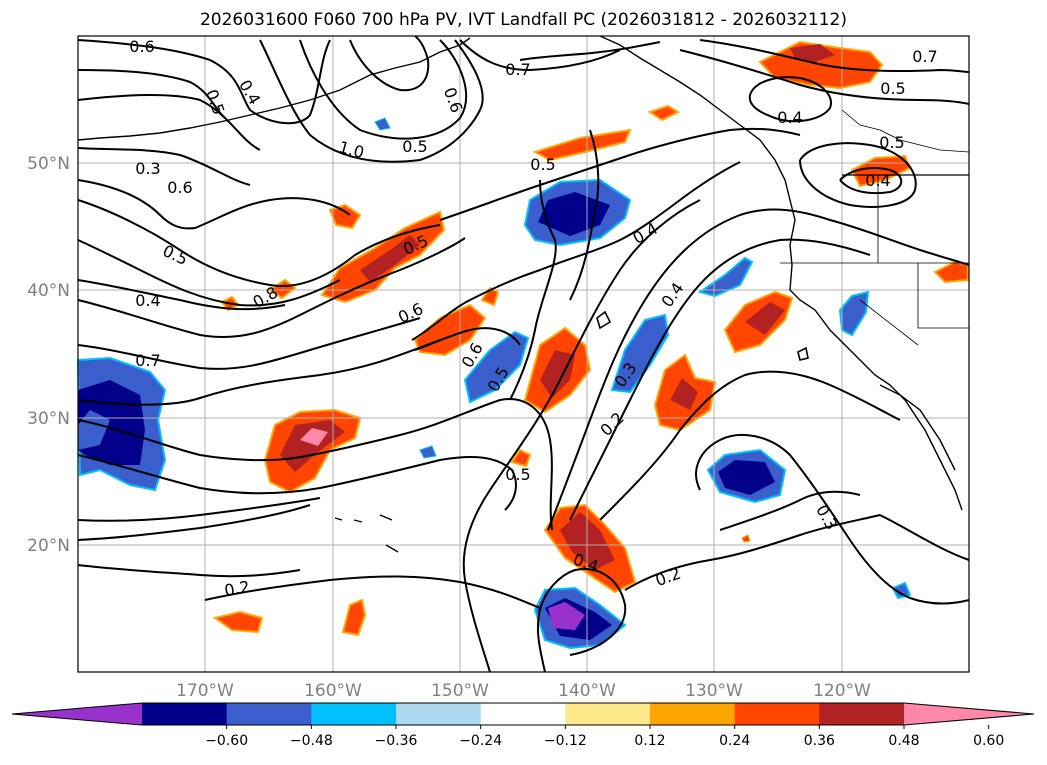 This screenshot has width=1047, height=765. I want to click on colorbar-extend-high, so click(969, 714).